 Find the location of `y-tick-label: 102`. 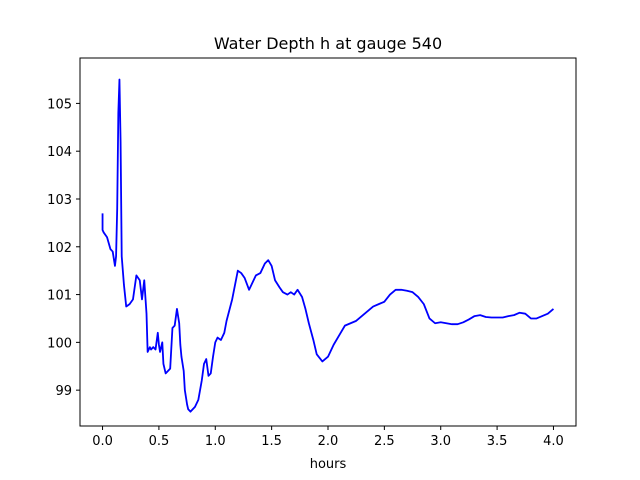

y-tick-label: 102 is located at coordinates (59, 248).